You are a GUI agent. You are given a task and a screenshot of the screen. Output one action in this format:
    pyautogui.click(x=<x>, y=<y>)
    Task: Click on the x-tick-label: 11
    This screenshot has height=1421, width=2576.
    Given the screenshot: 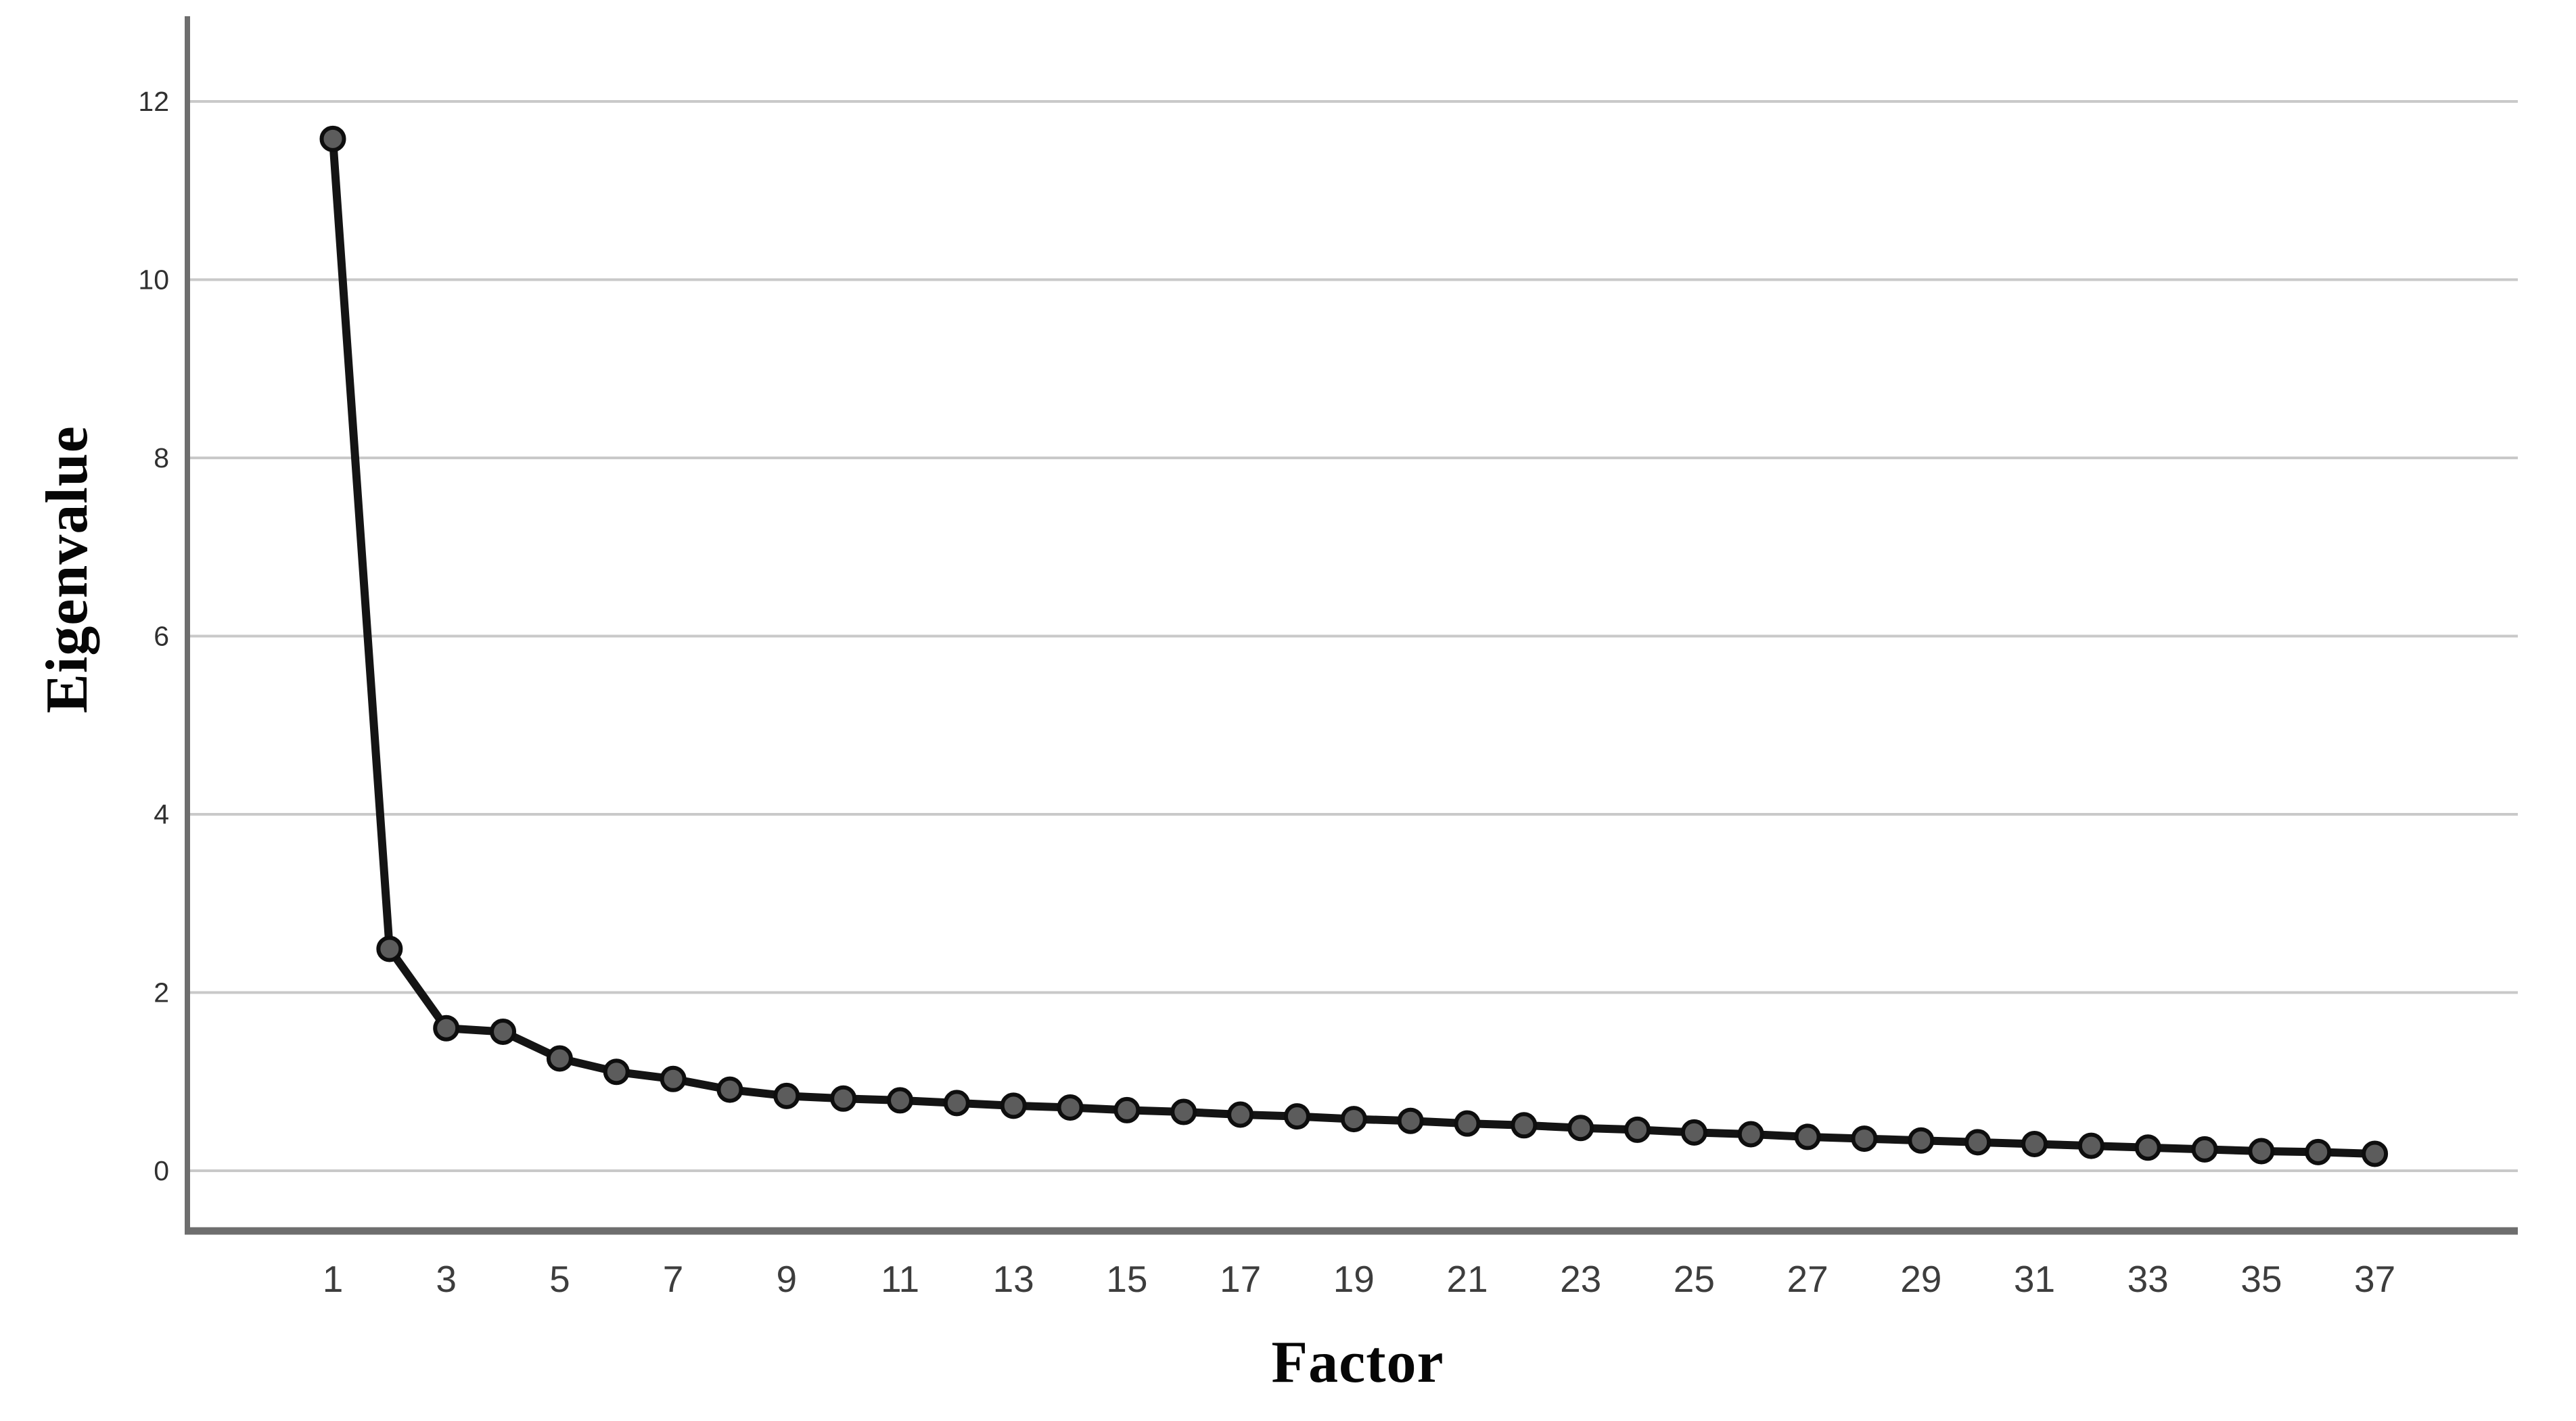 What is the action you would take?
    pyautogui.click(x=900, y=1279)
    